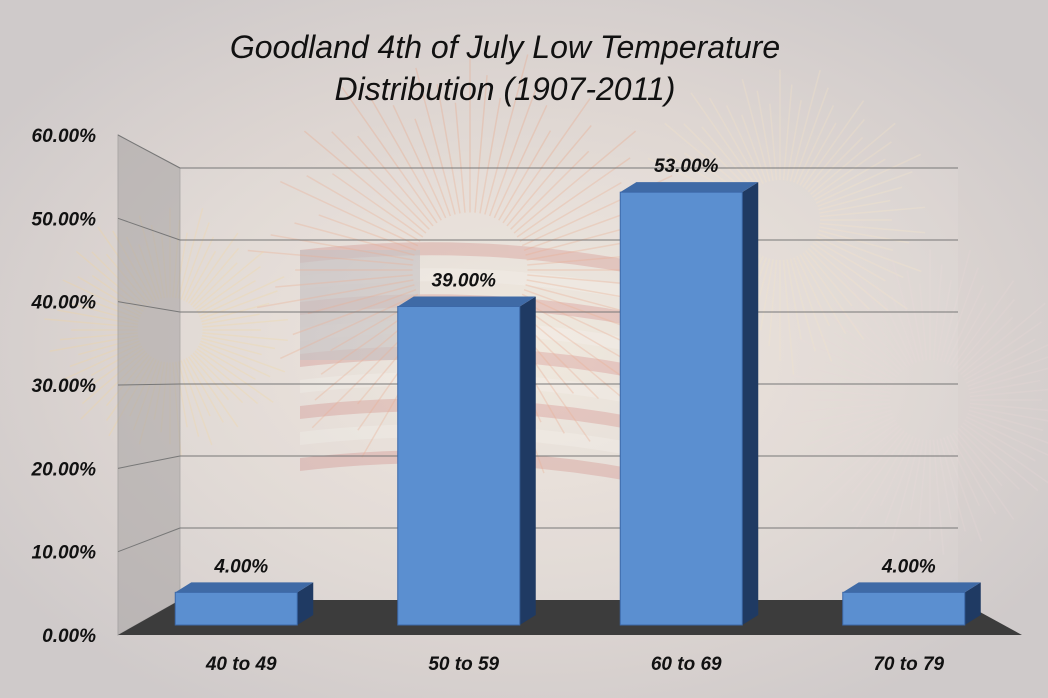 This screenshot has height=698, width=1048. What do you see at coordinates (505, 89) in the screenshot?
I see `chart-title-line-2: Distribution (1907-2011)` at bounding box center [505, 89].